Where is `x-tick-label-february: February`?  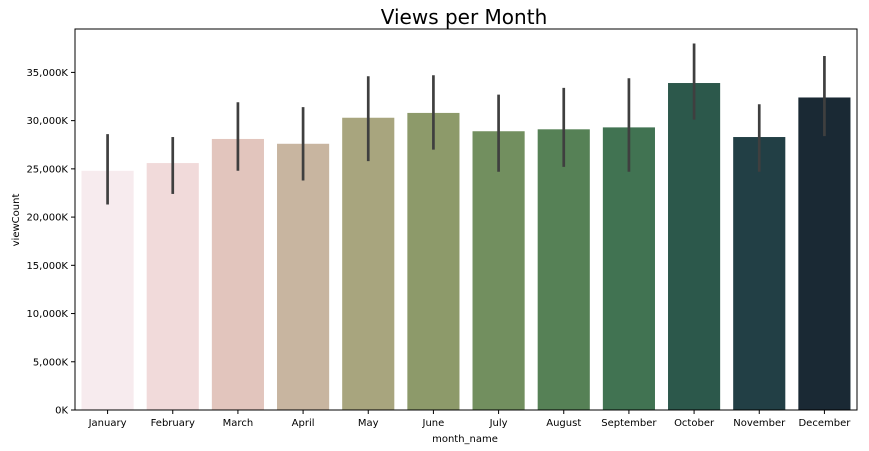
x-tick-label-february: February is located at coordinates (173, 423).